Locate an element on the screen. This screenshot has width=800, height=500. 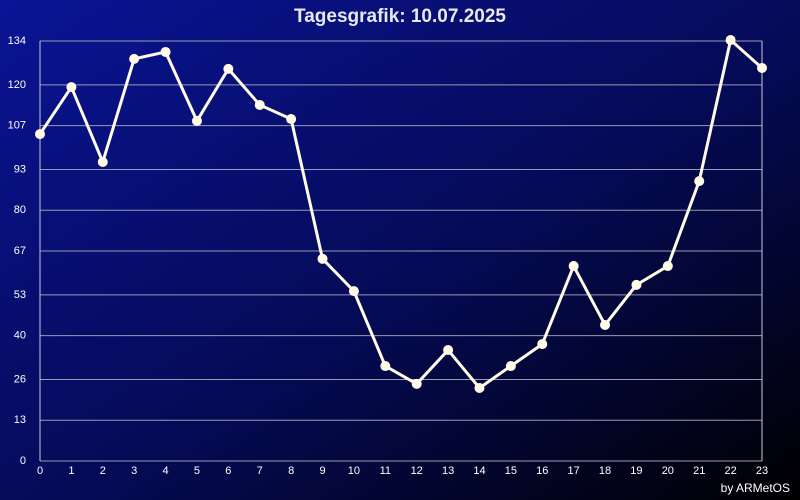
footer: by ARMetOS is located at coordinates (755, 488).